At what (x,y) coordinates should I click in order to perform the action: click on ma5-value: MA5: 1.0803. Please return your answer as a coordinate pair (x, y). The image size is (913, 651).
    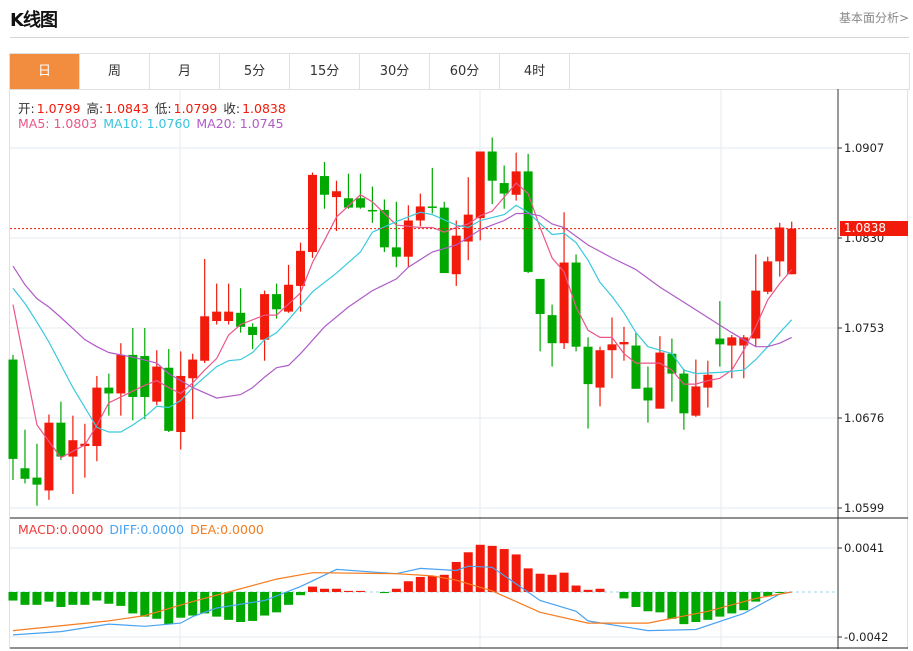
    Looking at the image, I should click on (58, 123).